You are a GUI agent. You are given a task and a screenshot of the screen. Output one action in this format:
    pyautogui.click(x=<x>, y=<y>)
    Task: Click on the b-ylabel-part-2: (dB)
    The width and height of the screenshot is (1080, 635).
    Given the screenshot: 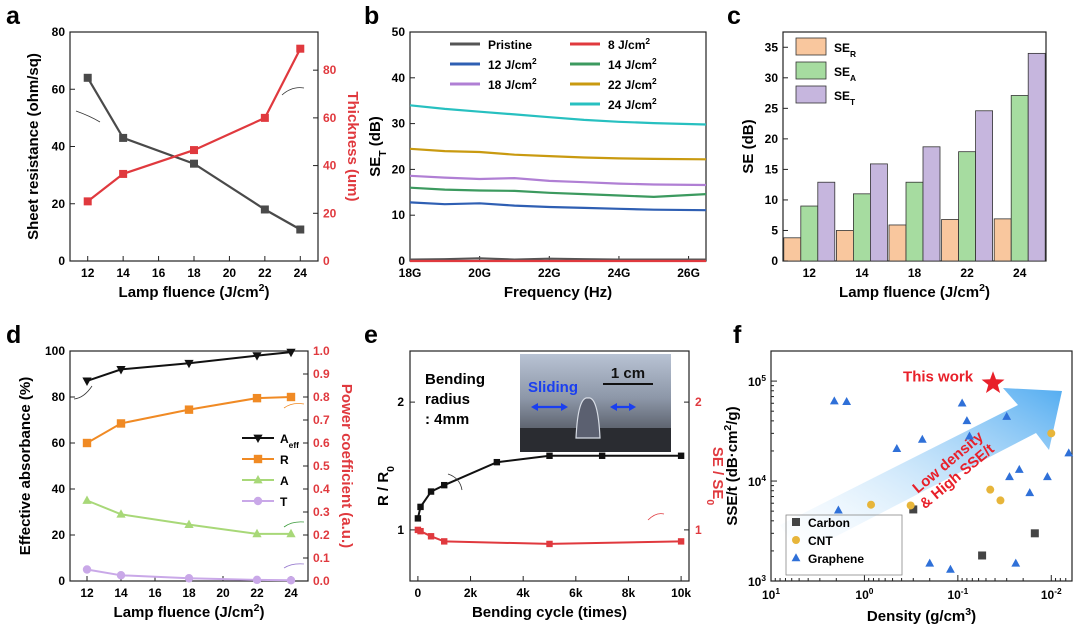 What is the action you would take?
    pyautogui.click(x=375, y=133)
    